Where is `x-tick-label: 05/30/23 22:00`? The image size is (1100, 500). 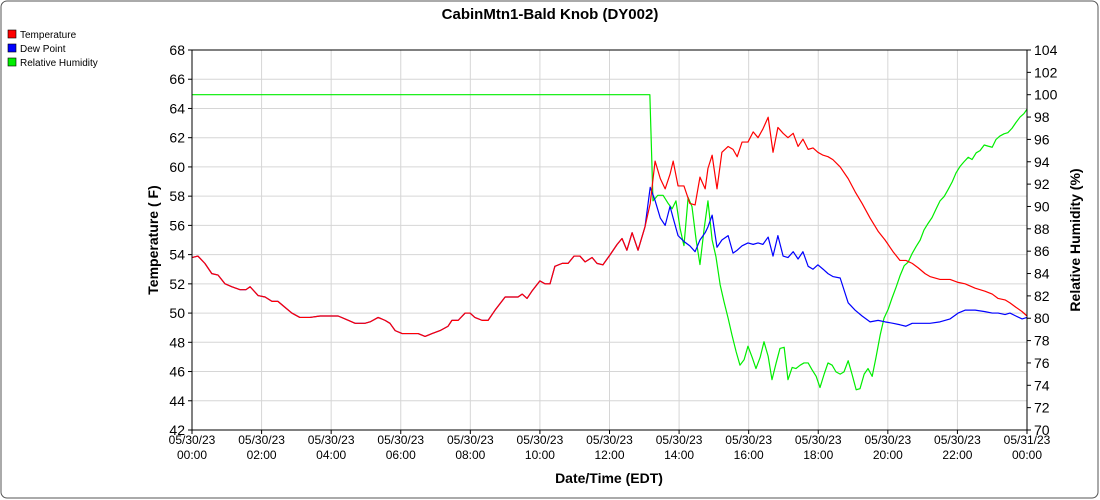
x-tick-label: 05/30/23 22:00 is located at coordinates (957, 447).